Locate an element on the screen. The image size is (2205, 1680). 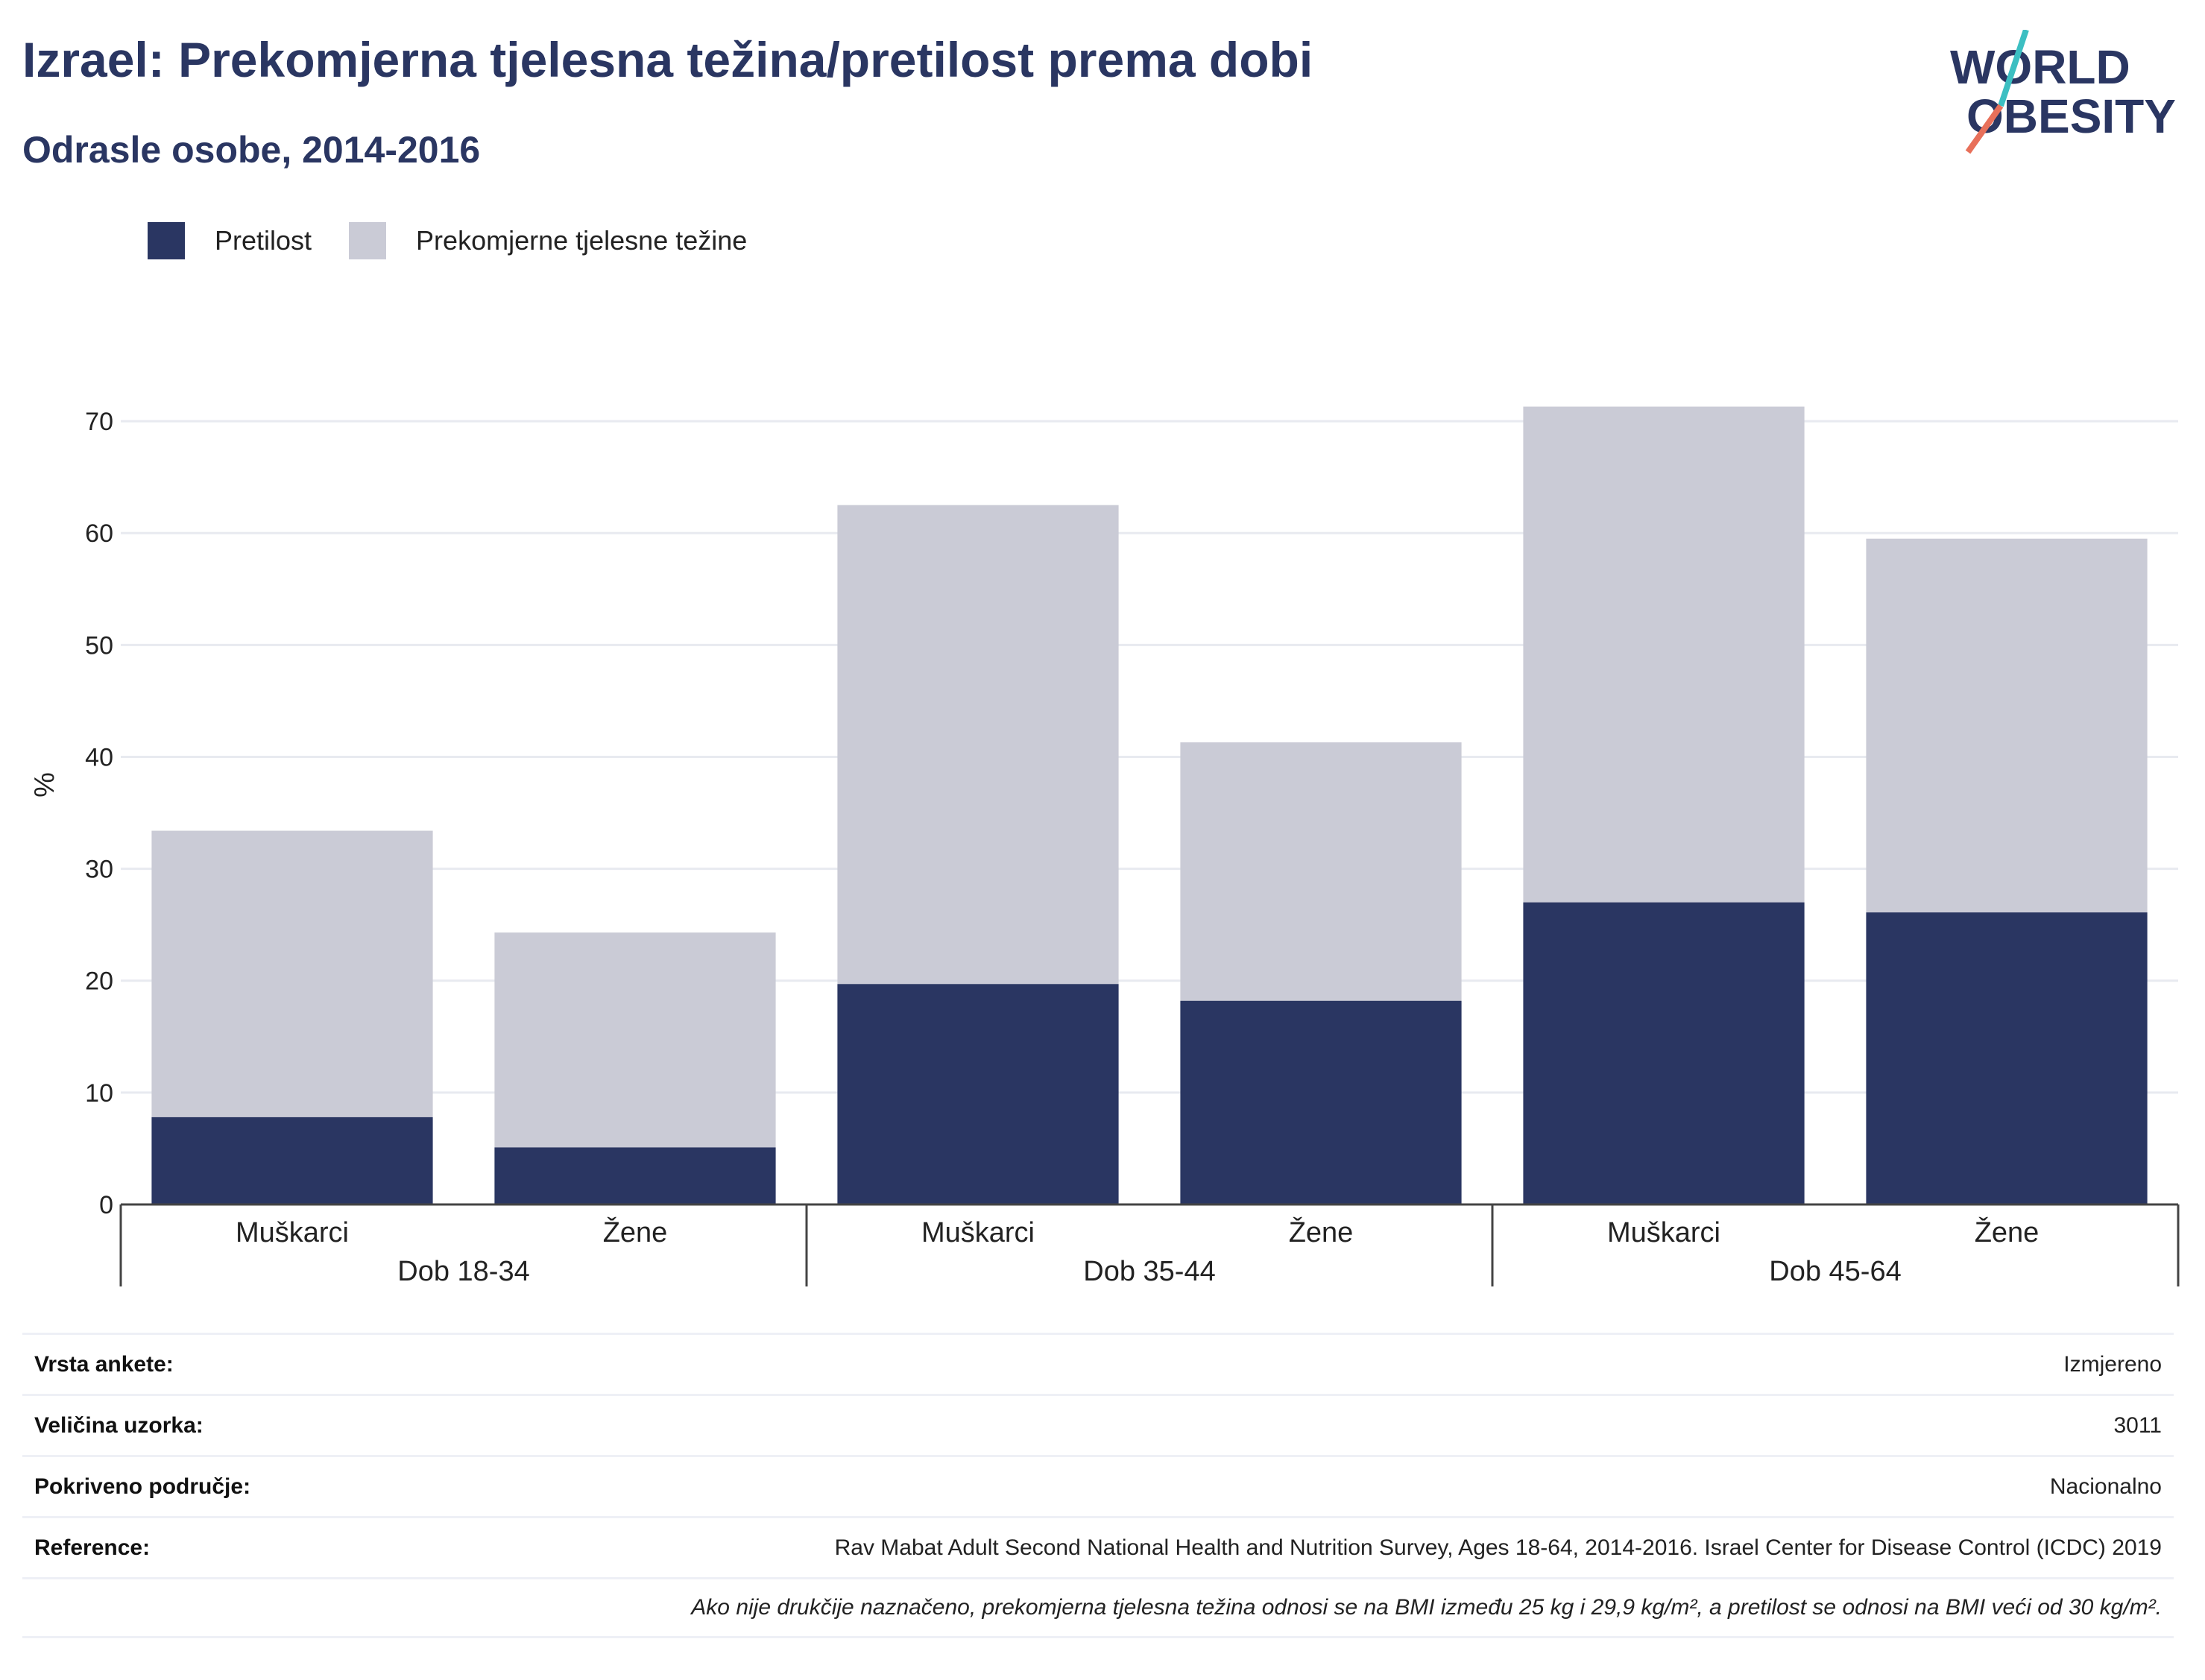
metadata-row: Pokriveno područje: Nacionalno is located at coordinates (1098, 1485).